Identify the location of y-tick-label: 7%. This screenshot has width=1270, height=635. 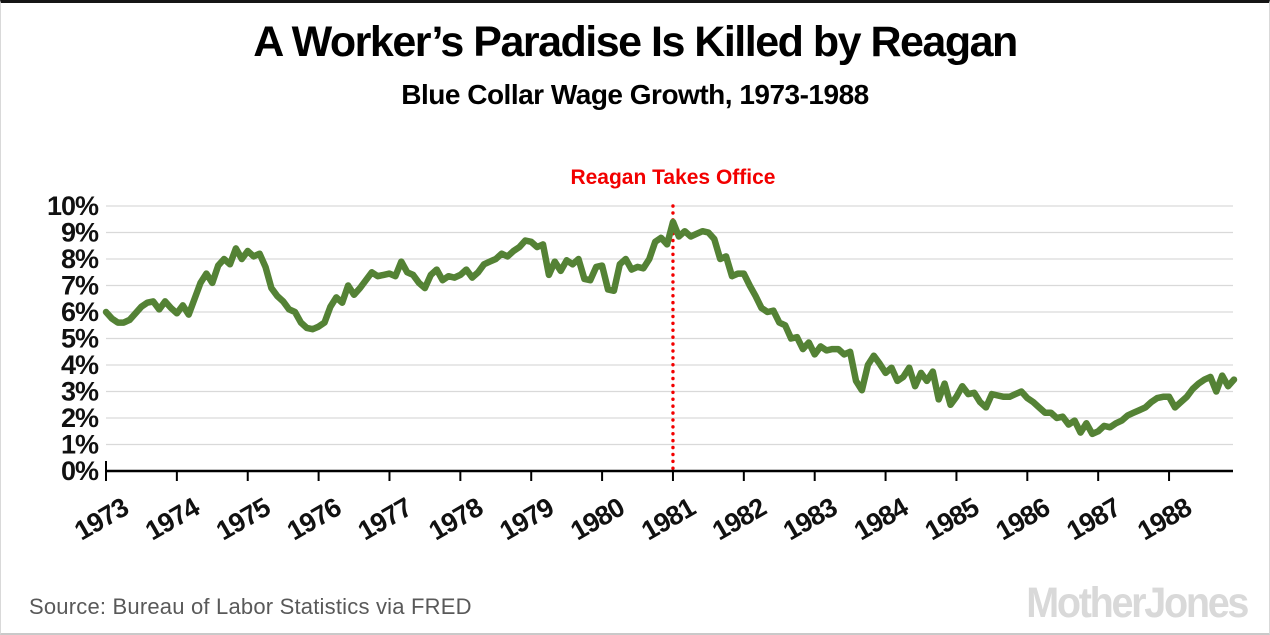
(80, 286).